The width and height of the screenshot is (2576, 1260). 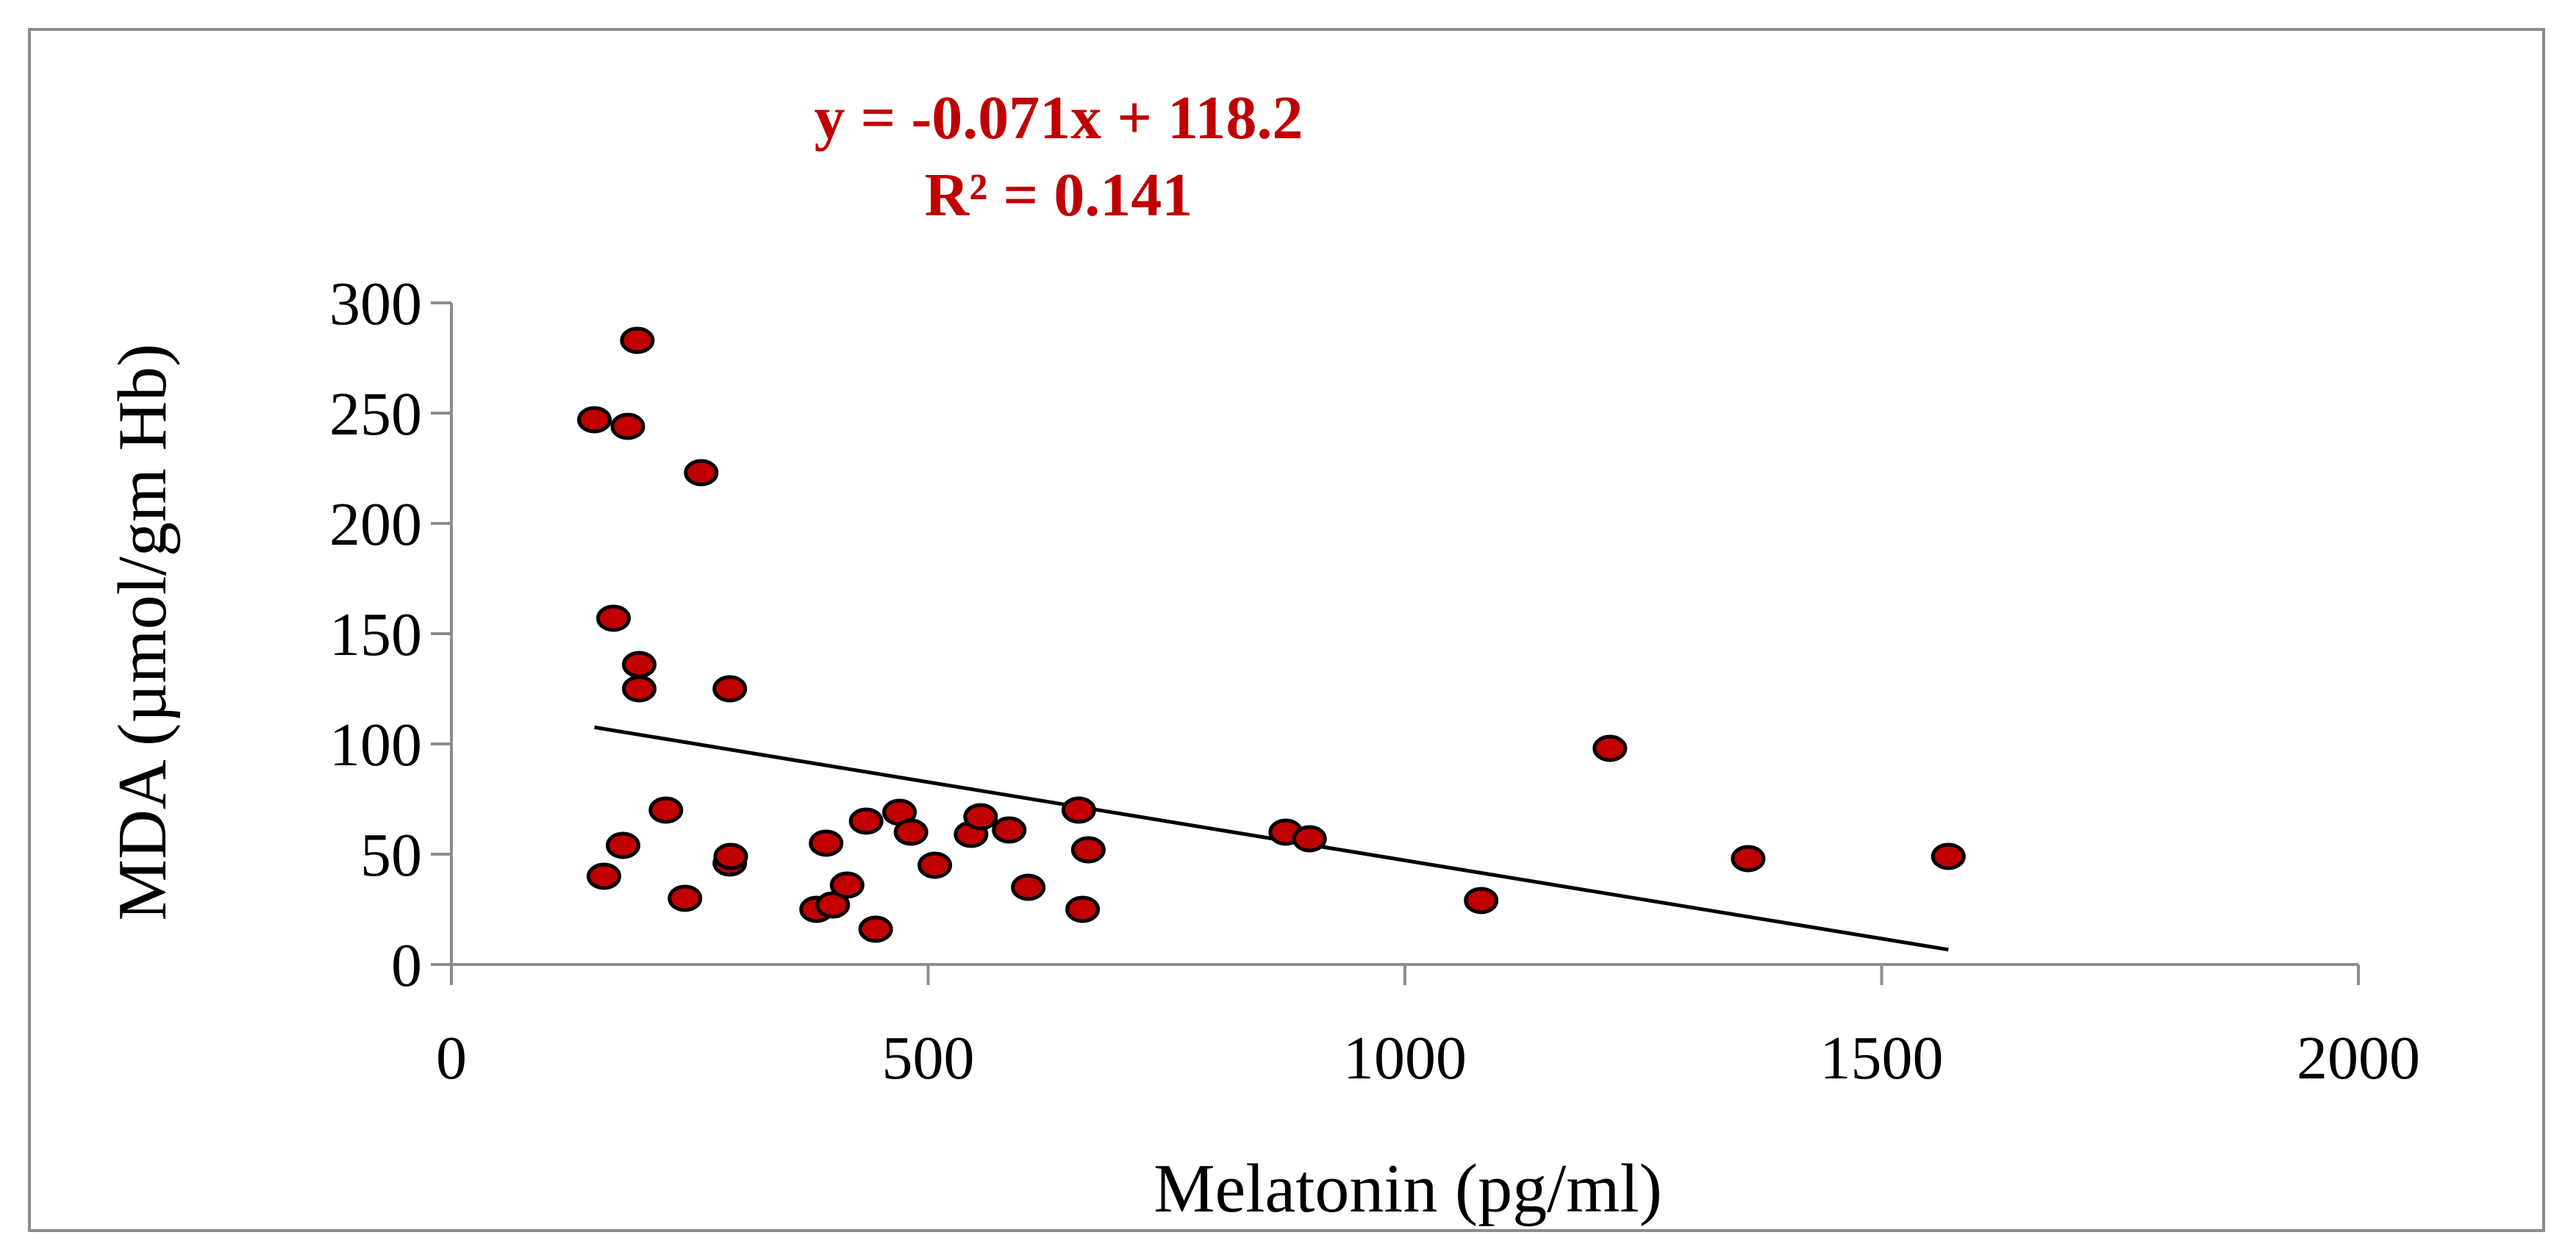 What do you see at coordinates (142, 631) in the screenshot?
I see `y-axis-title: MDA (µmol/gm Hb)` at bounding box center [142, 631].